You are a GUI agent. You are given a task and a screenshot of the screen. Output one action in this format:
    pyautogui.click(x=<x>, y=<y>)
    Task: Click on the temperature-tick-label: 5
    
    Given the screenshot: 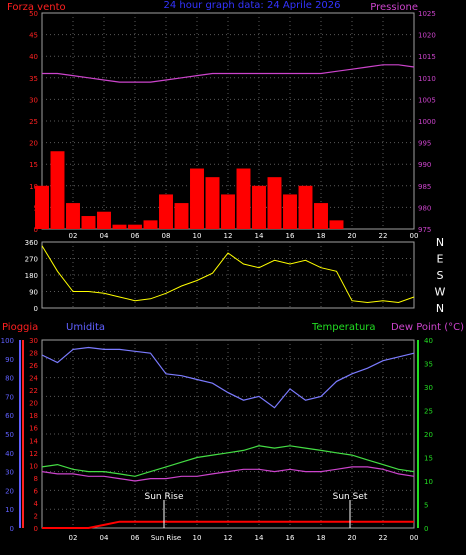 What is the action you would take?
    pyautogui.click(x=426, y=506)
    